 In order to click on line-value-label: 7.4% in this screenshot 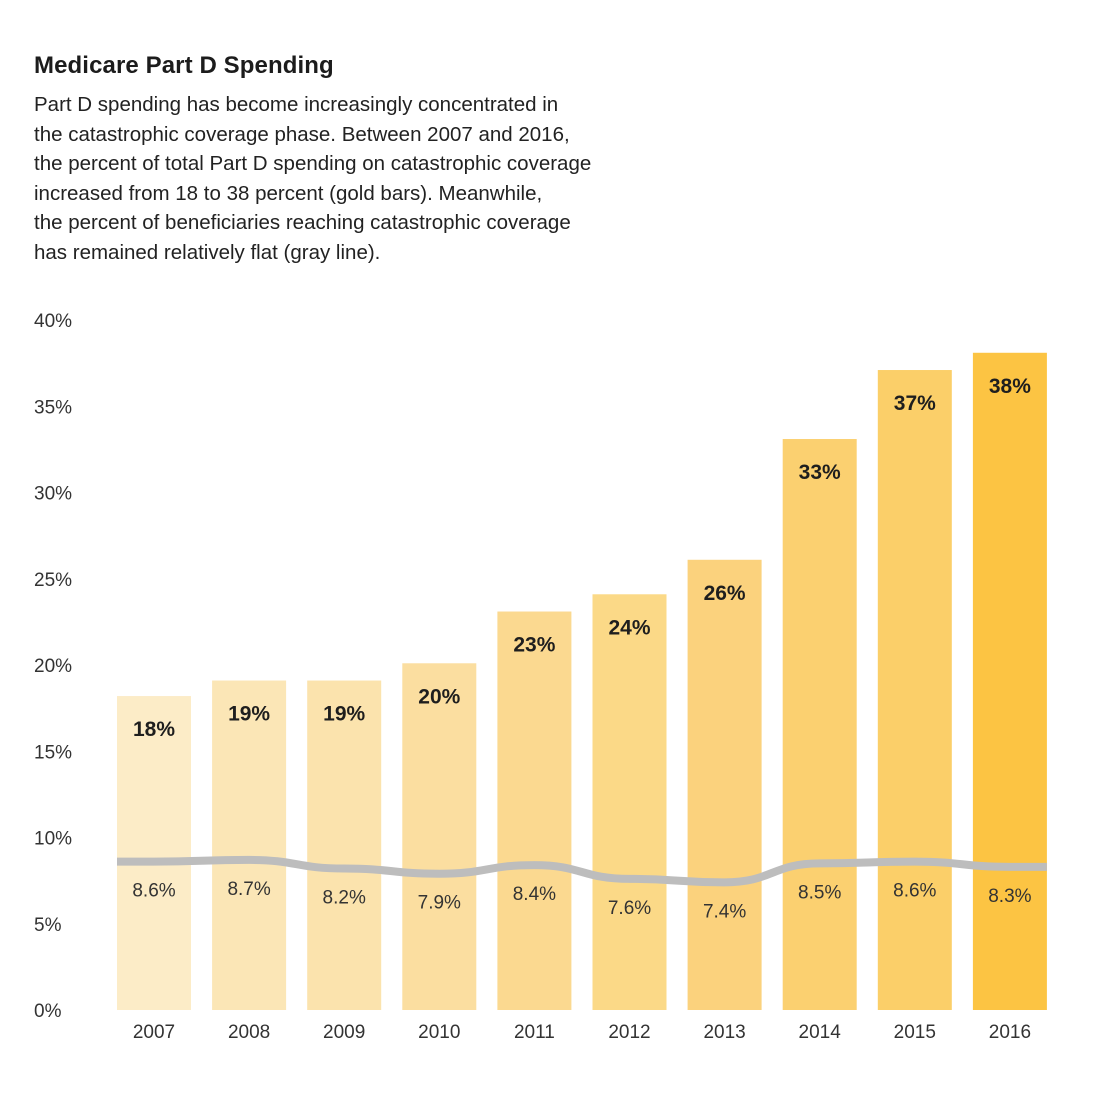, I will do `click(724, 911)`.